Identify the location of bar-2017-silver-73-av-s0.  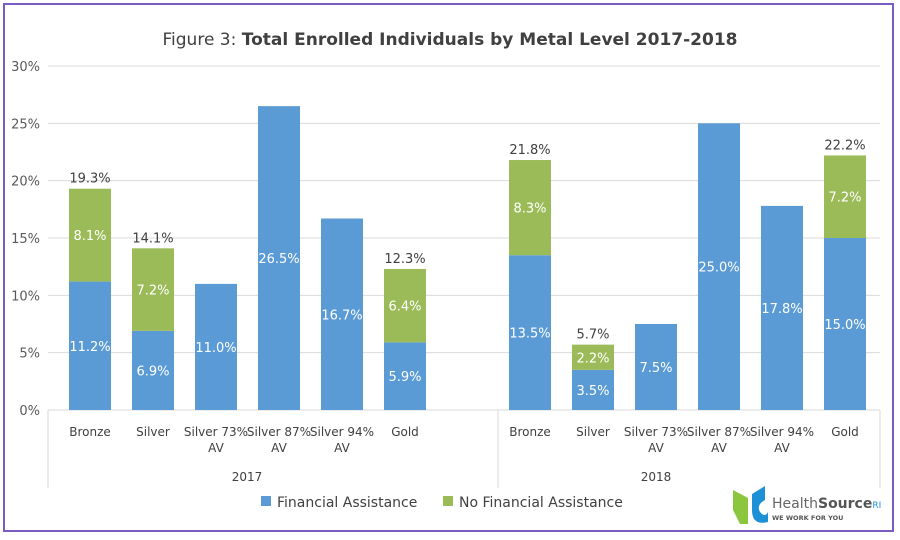
(216, 346).